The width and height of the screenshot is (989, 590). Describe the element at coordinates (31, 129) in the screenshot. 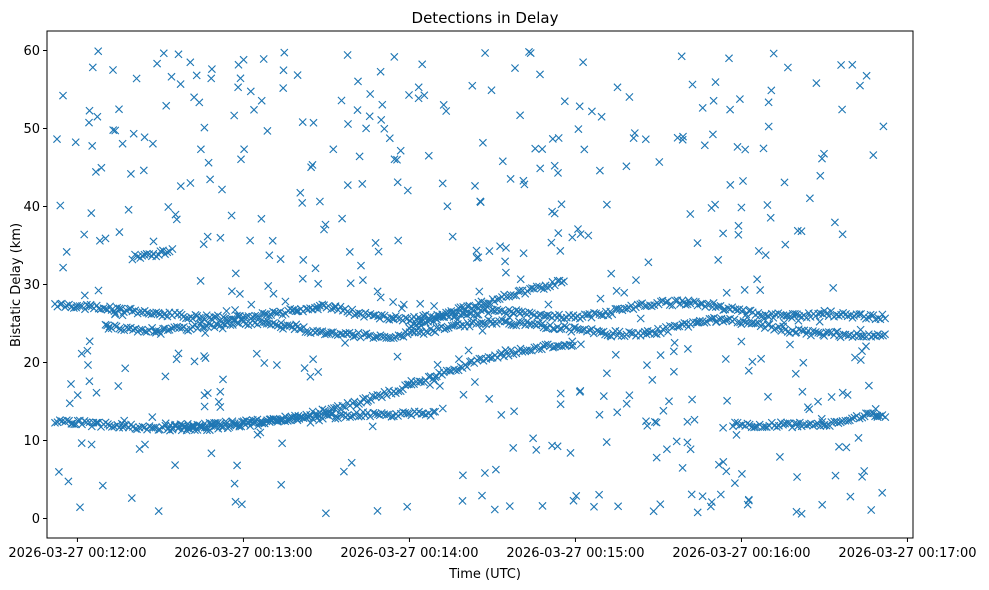

I see `y-tick-label: 50` at that location.